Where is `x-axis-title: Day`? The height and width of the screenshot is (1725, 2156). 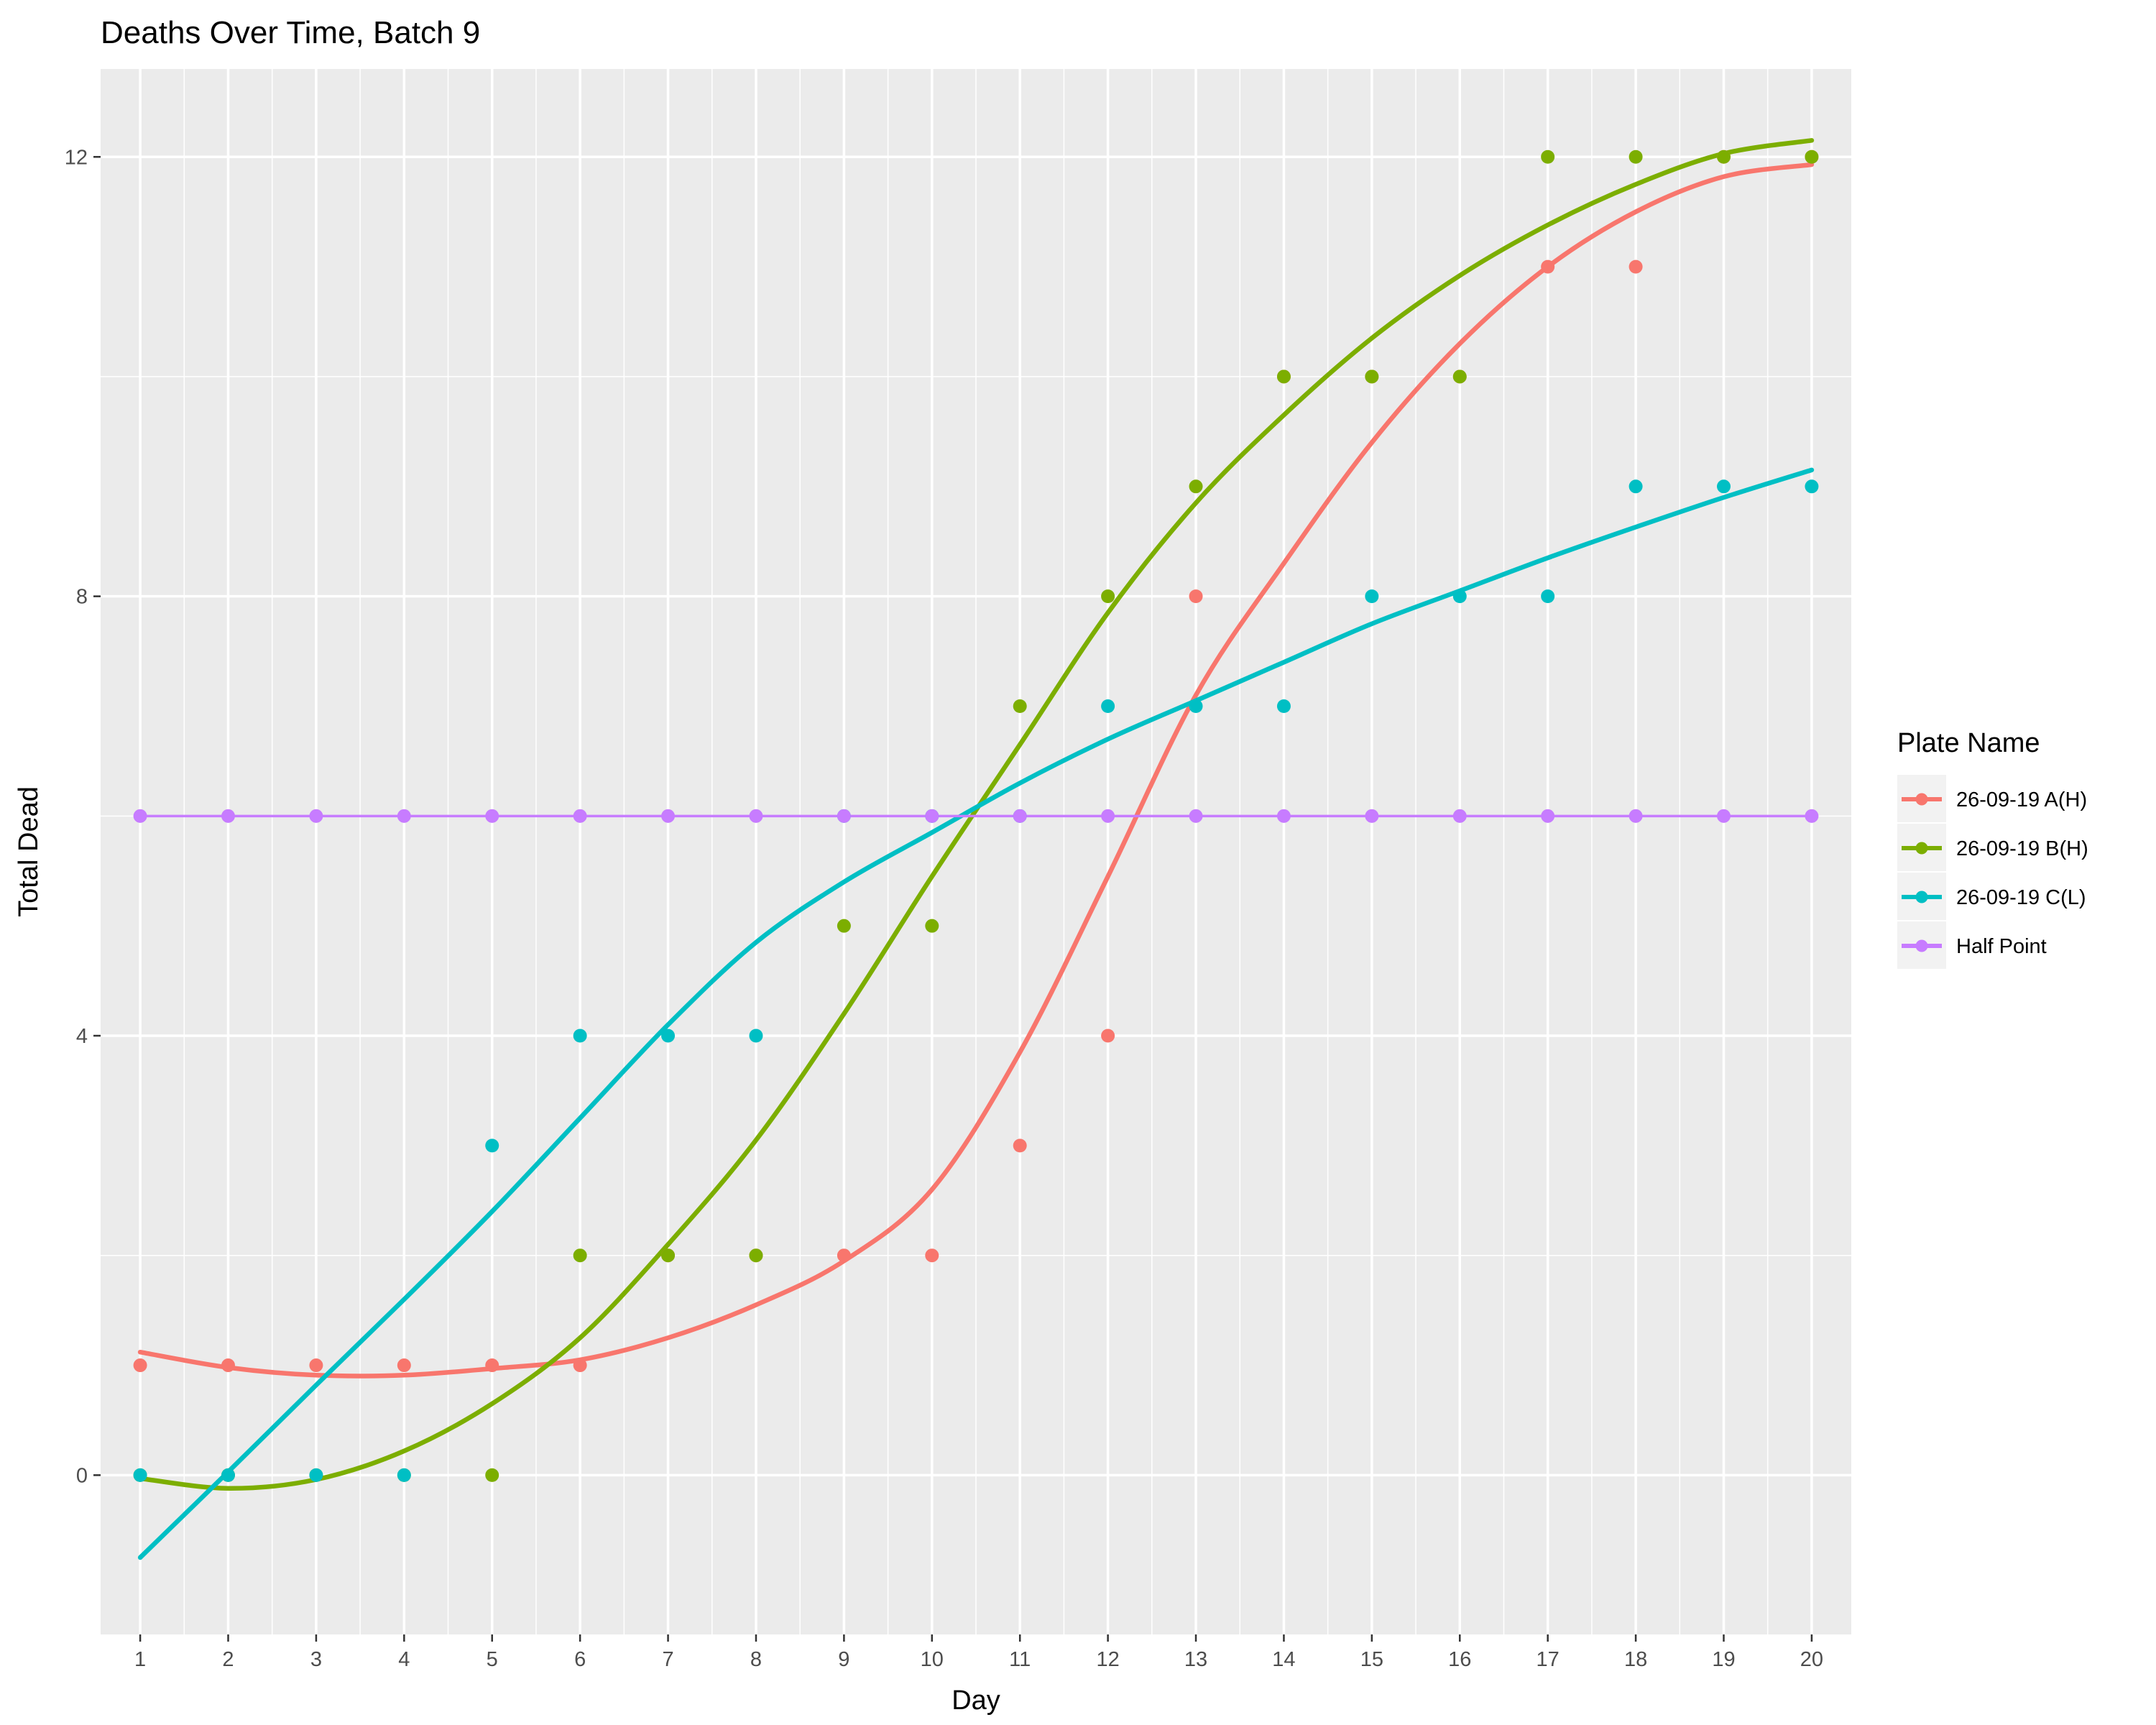
x-axis-title: Day is located at coordinates (976, 1700).